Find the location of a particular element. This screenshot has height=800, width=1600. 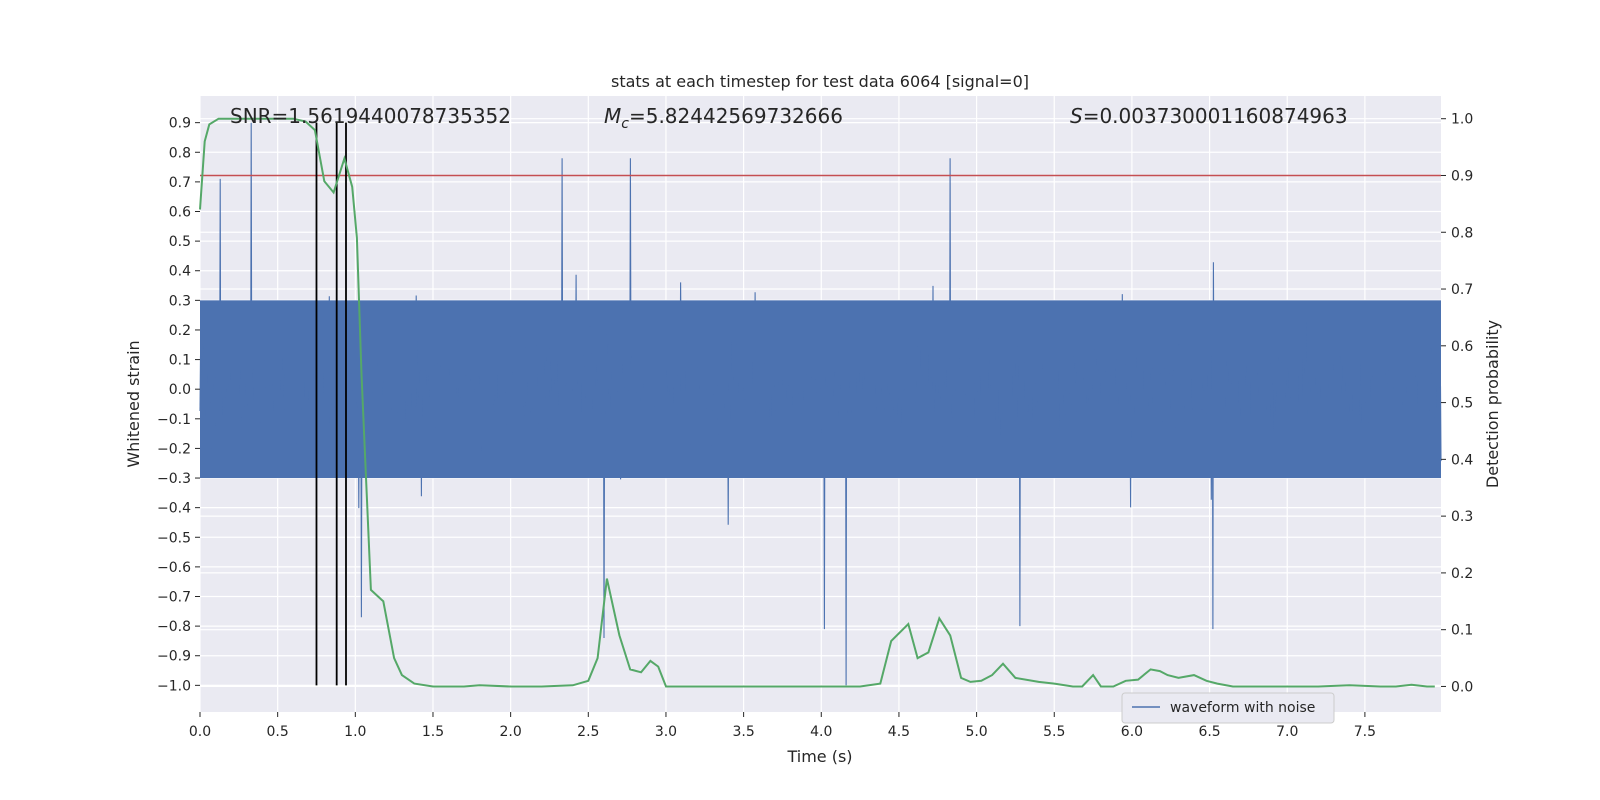

y-tick-label: −1.0 is located at coordinates (174, 686).